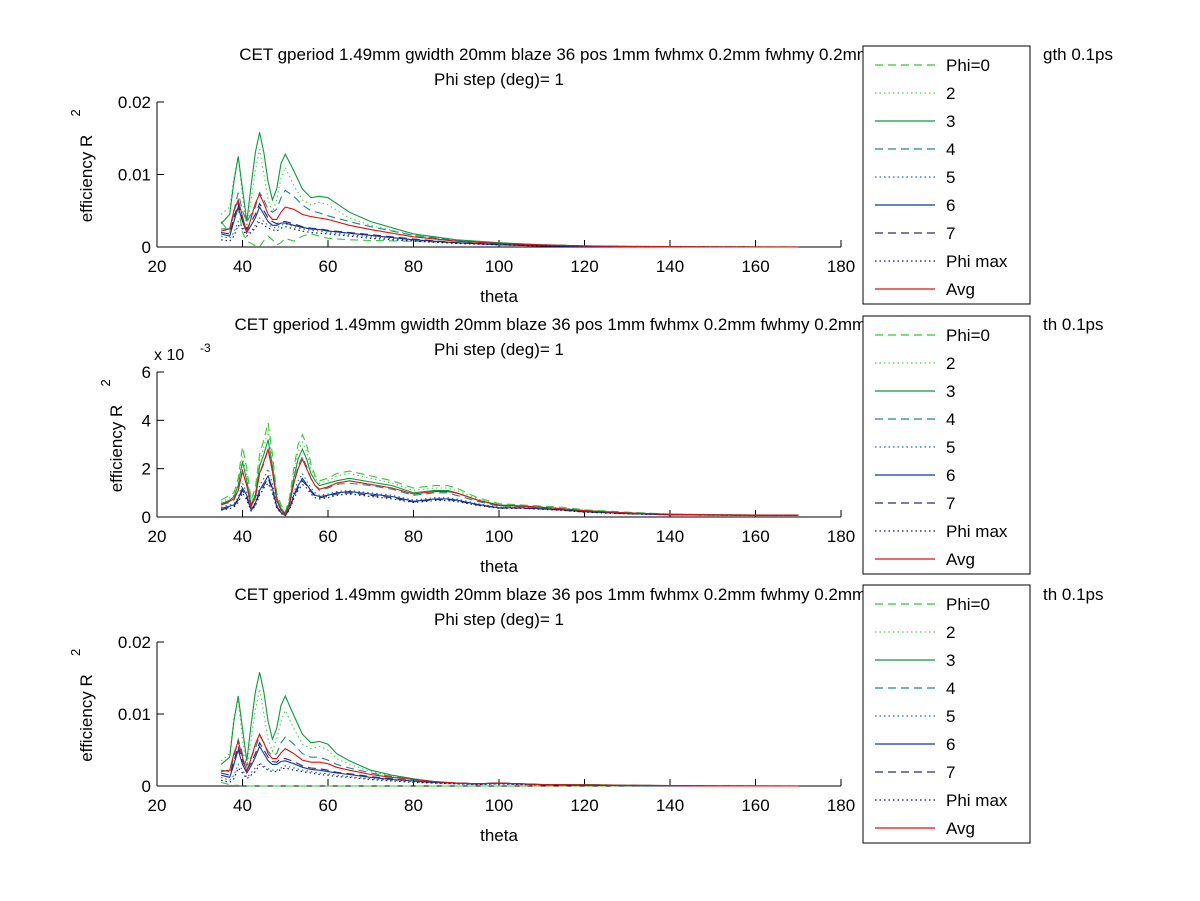 The image size is (1200, 901). I want to click on chart-title-tail: gth 0.1ps, so click(1078, 54).